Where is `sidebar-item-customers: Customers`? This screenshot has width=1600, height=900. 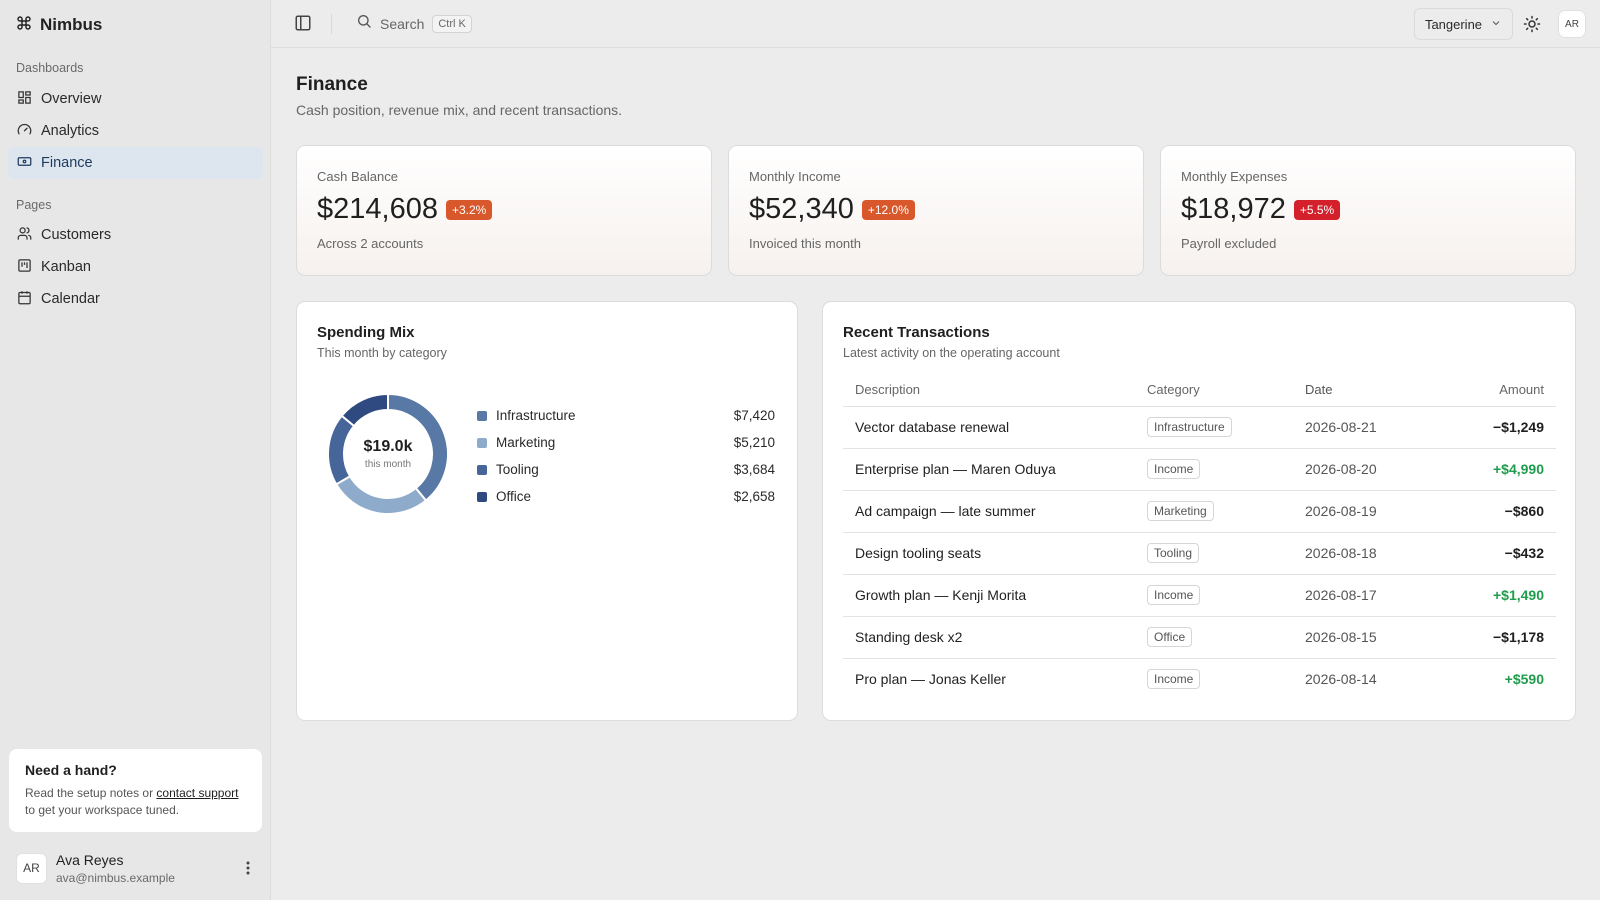 sidebar-item-customers: Customers is located at coordinates (135, 235).